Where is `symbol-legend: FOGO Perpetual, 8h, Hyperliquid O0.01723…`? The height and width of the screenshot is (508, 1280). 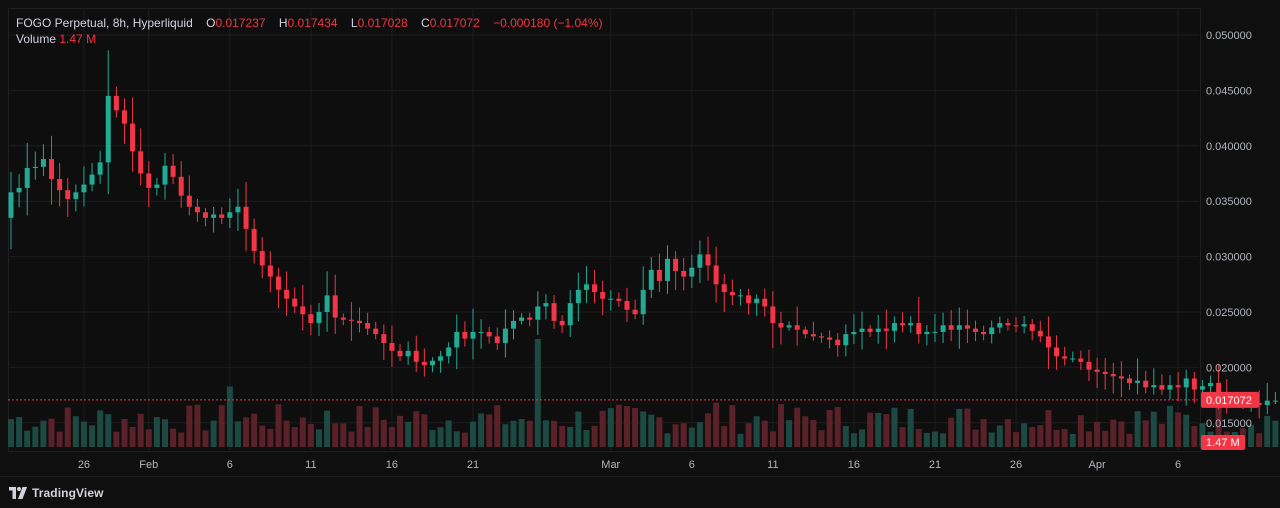 symbol-legend: FOGO Perpetual, 8h, Hyperliquid O0.01723… is located at coordinates (309, 23).